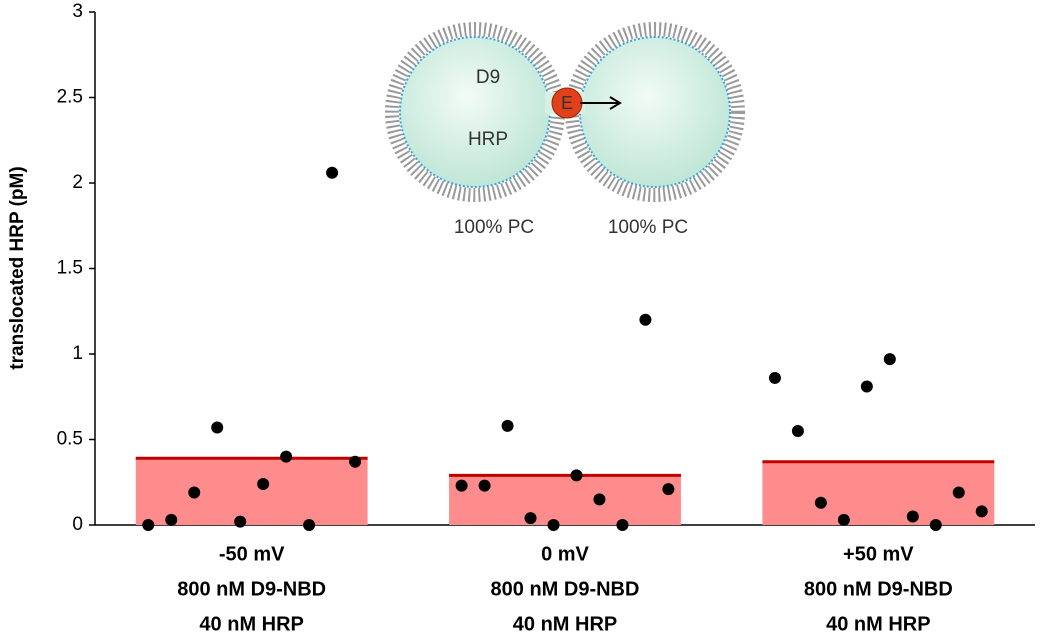  Describe the element at coordinates (17, 267) in the screenshot. I see `y-axis-label: translocated HRP (pM)` at that location.